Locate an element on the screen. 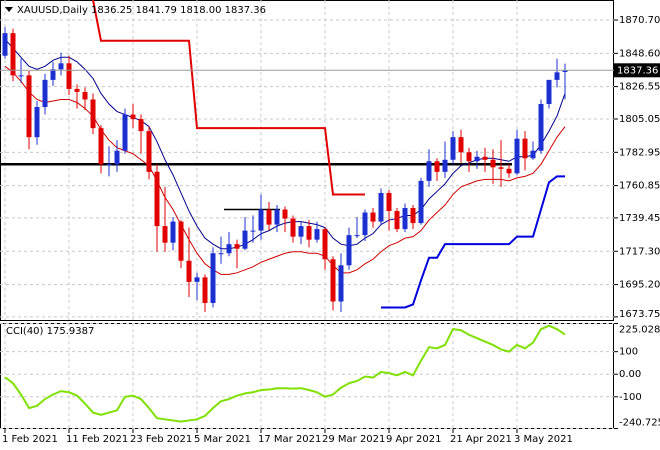 The width and height of the screenshot is (660, 450). title-icon is located at coordinates (9, 9).